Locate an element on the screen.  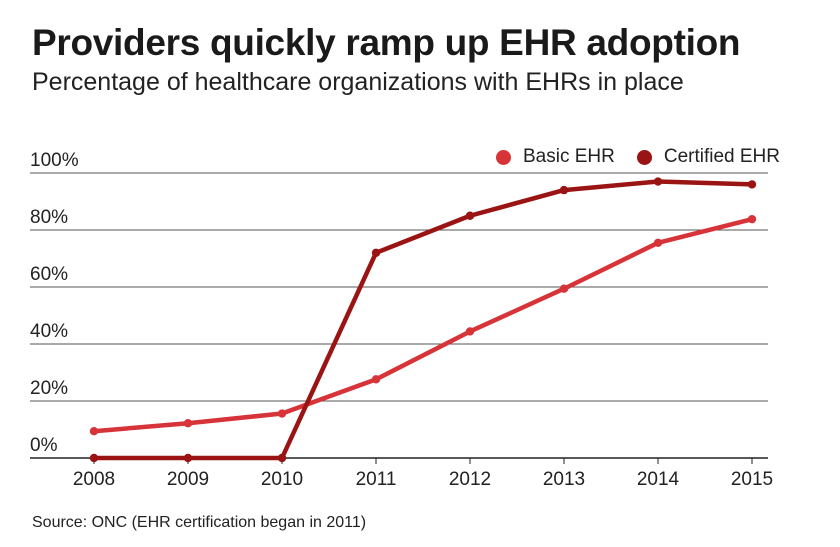
data-point-certified-ehr-2014 is located at coordinates (658, 181).